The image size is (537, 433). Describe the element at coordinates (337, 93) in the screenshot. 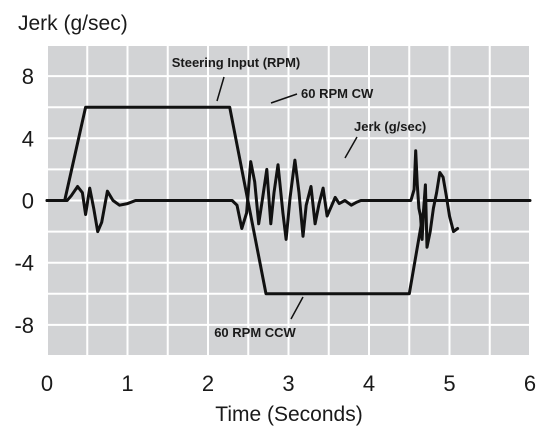

I see `annotation-60-rpm-cw: 60 RPM CW` at that location.